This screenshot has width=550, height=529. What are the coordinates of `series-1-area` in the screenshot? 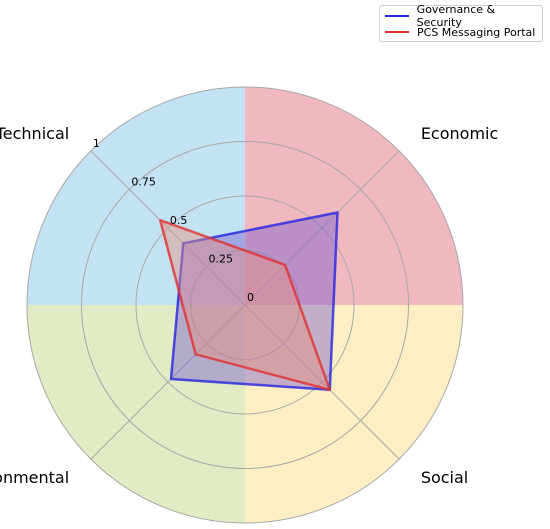 It's located at (254, 301).